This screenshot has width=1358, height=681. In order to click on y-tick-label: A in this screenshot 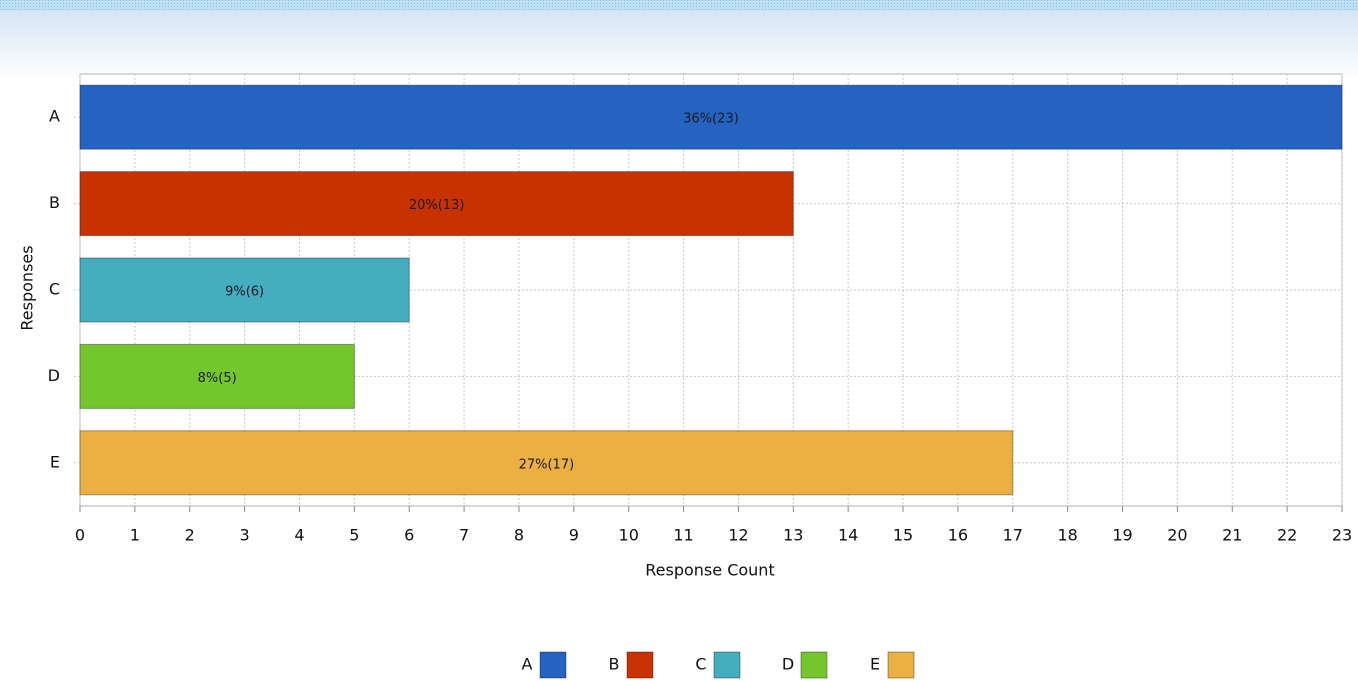, I will do `click(54, 116)`.